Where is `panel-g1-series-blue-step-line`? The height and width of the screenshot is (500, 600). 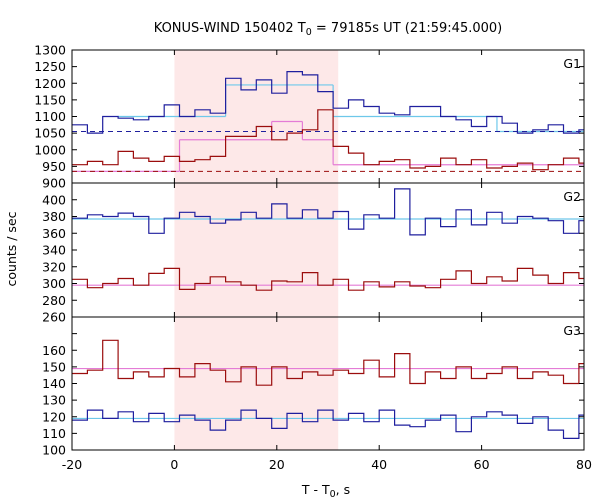
panel-g1-series-blue-step-line is located at coordinates (328, 102).